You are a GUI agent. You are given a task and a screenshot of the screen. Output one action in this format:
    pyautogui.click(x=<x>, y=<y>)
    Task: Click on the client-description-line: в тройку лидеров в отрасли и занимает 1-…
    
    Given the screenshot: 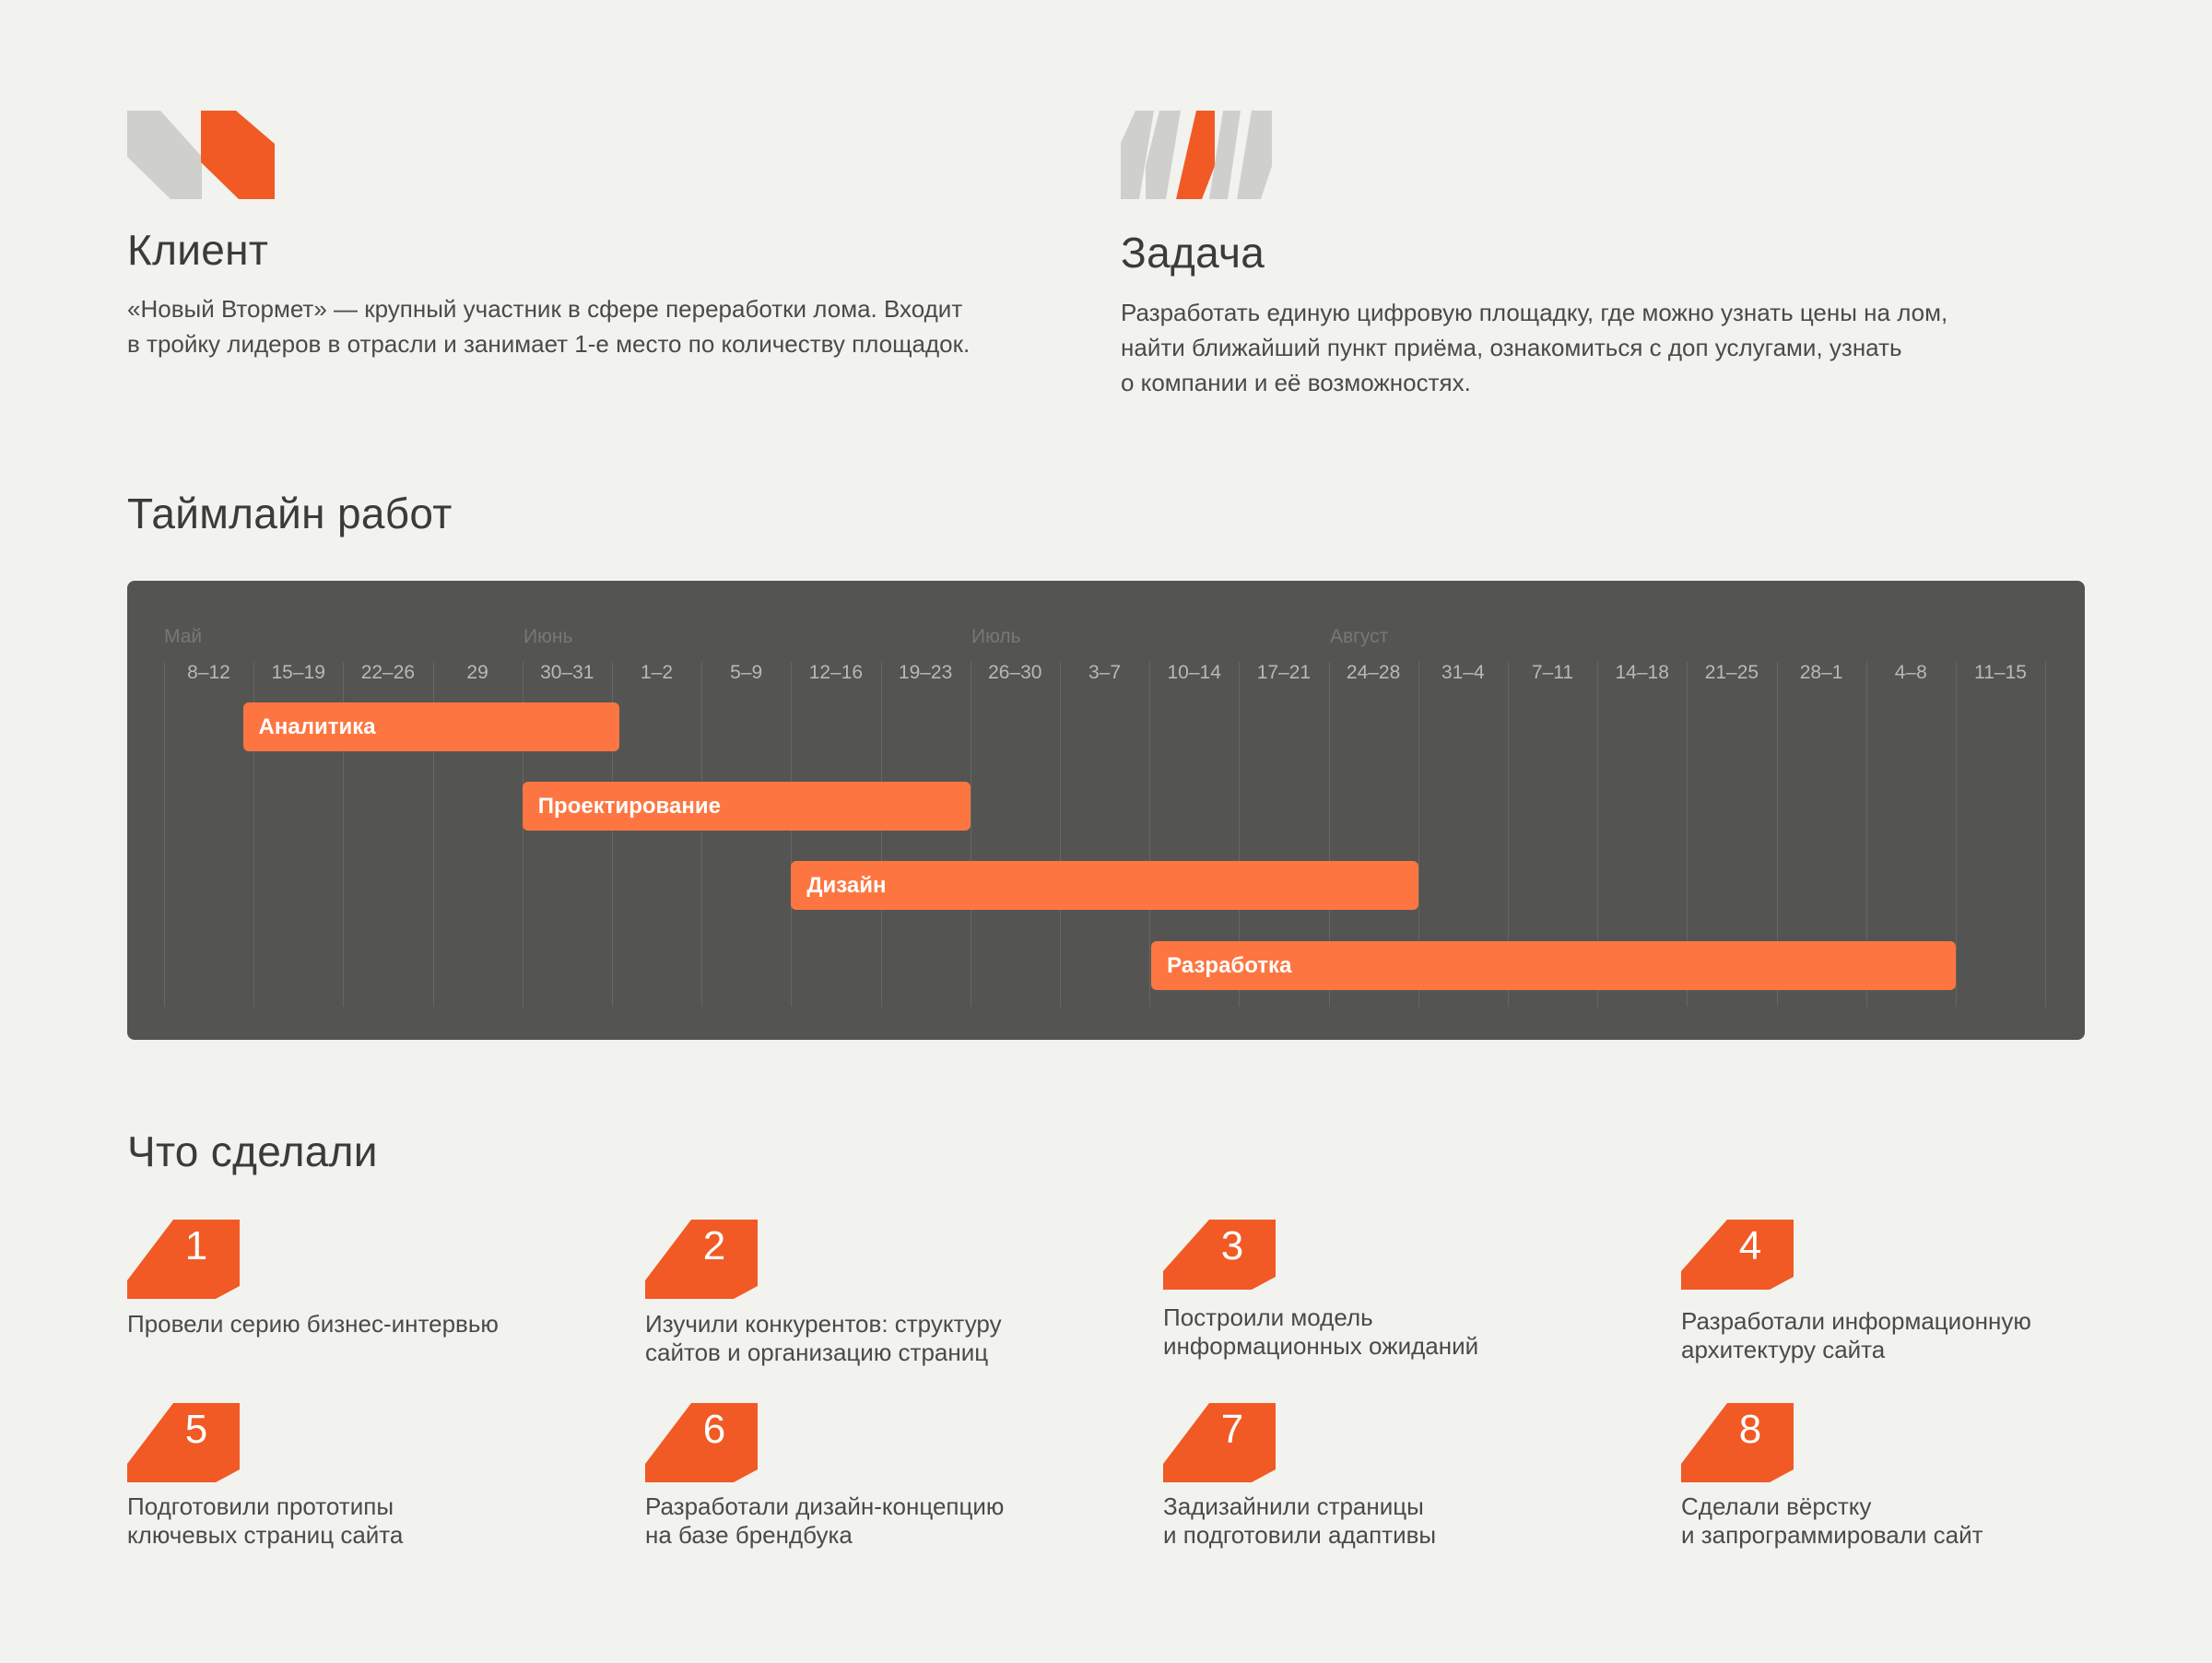 What is the action you would take?
    pyautogui.click(x=549, y=344)
    